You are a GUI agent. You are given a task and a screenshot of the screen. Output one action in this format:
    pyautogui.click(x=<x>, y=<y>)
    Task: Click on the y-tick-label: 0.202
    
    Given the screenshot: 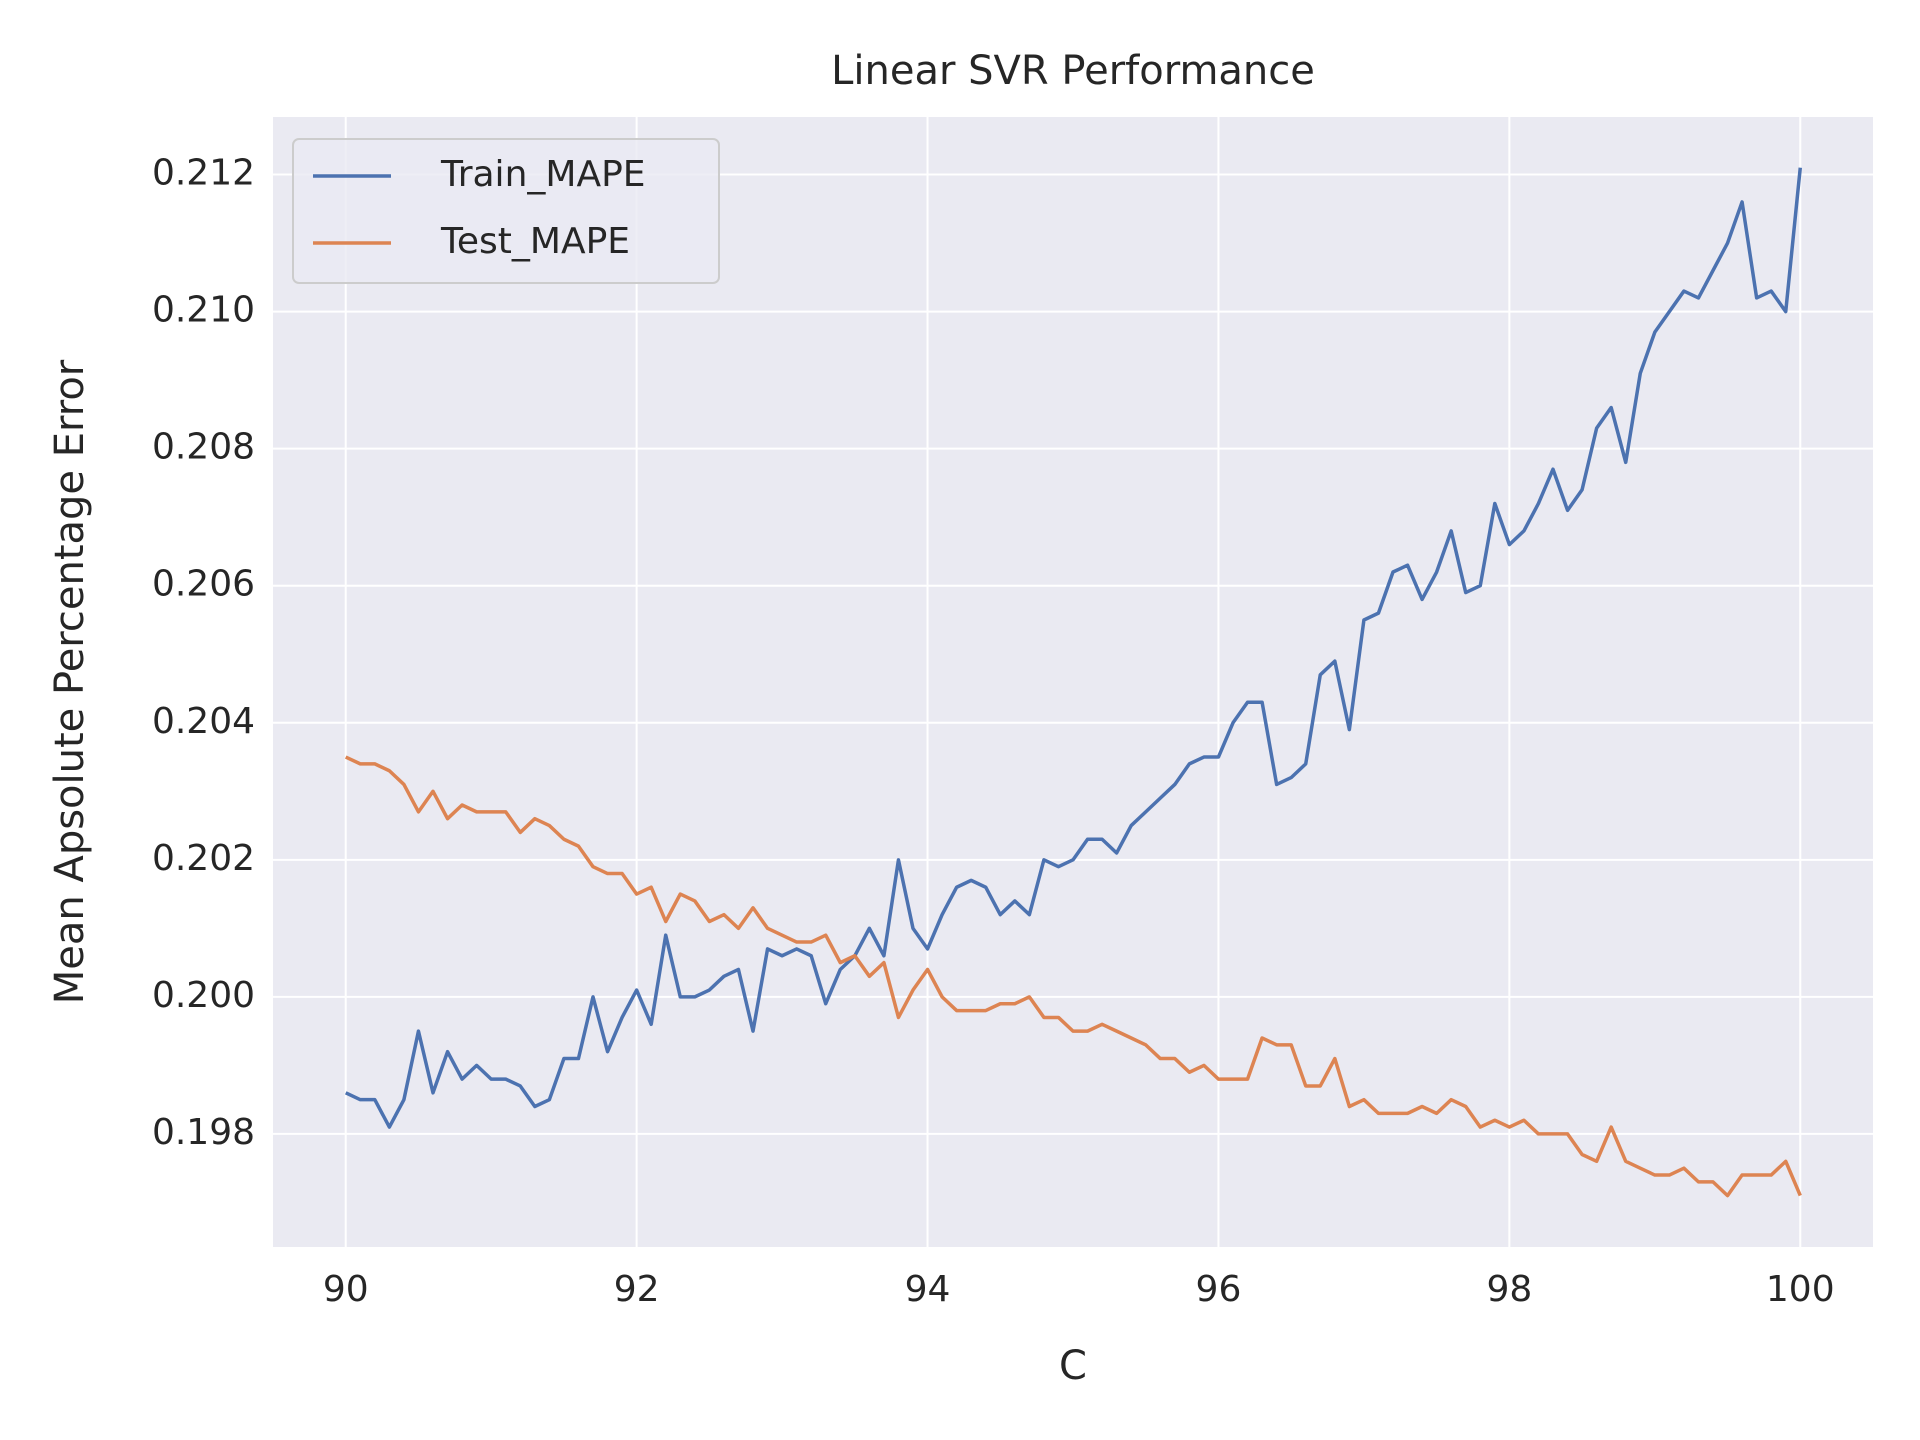 What is the action you would take?
    pyautogui.click(x=203, y=858)
    